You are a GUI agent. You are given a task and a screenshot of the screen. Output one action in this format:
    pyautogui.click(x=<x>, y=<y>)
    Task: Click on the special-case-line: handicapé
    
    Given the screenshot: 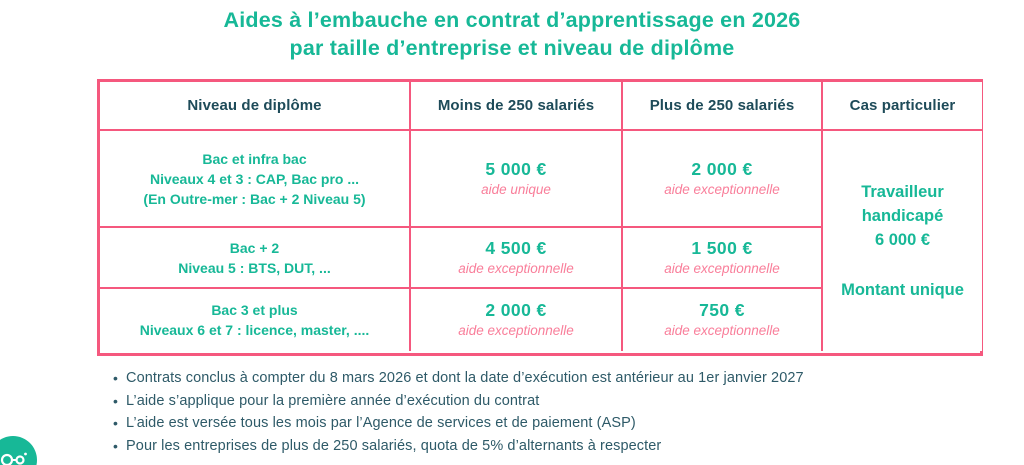 What is the action you would take?
    pyautogui.click(x=902, y=216)
    